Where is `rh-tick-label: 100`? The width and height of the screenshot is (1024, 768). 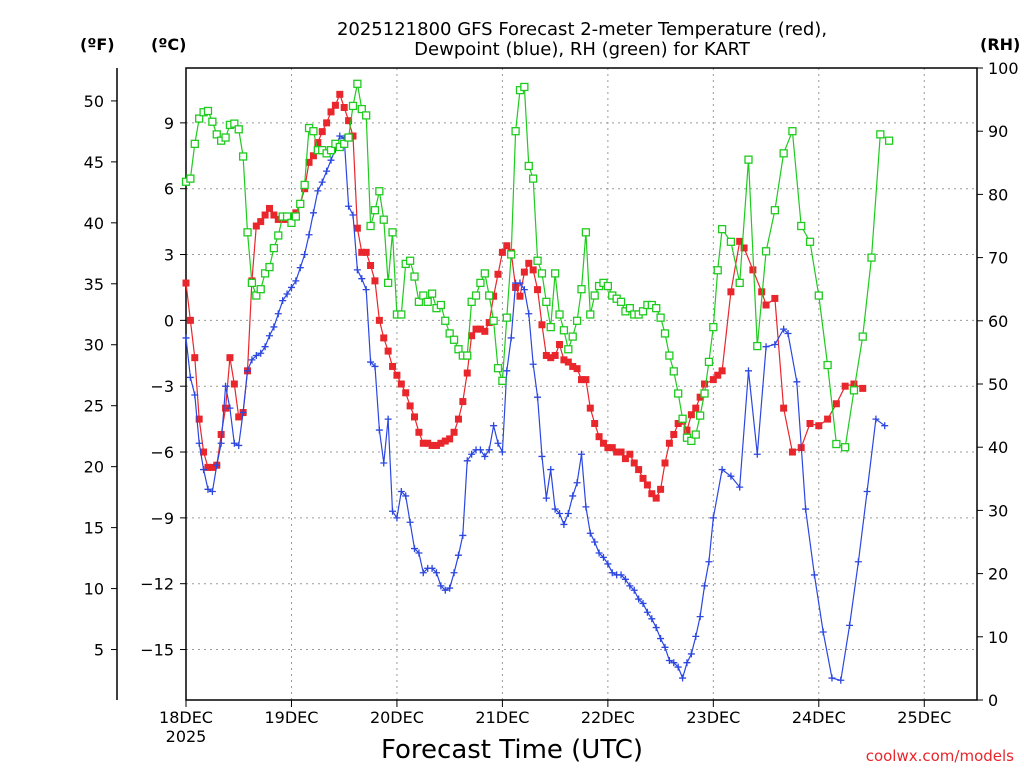
rh-tick-label: 100 is located at coordinates (1003, 68).